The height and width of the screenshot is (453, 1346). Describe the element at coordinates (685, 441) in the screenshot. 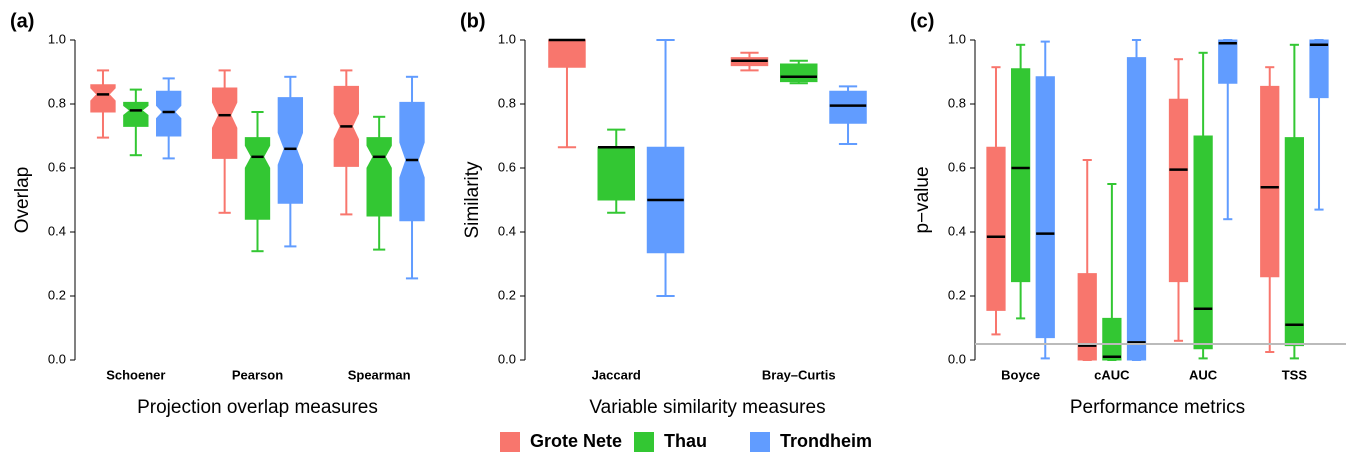

I see `legend-label: Thau` at that location.